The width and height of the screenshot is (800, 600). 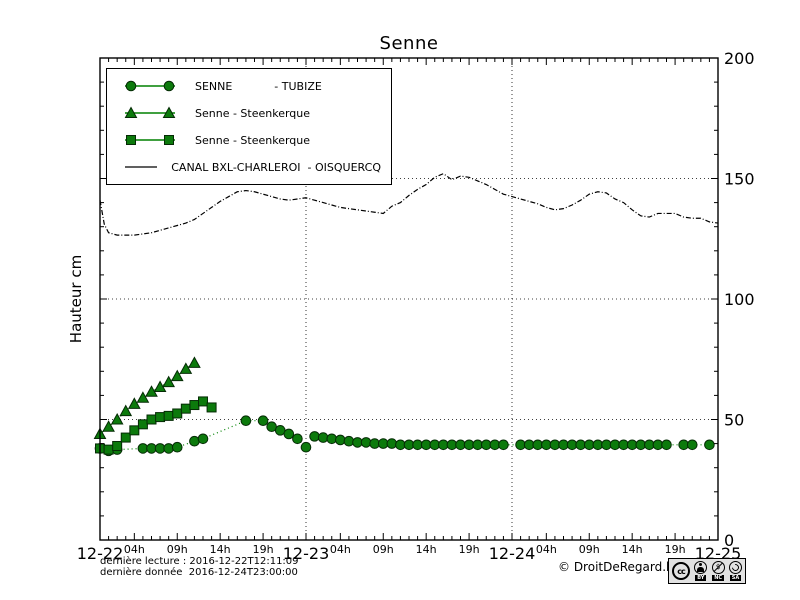 What do you see at coordinates (150, 140) in the screenshot?
I see `square-marker-icon` at bounding box center [150, 140].